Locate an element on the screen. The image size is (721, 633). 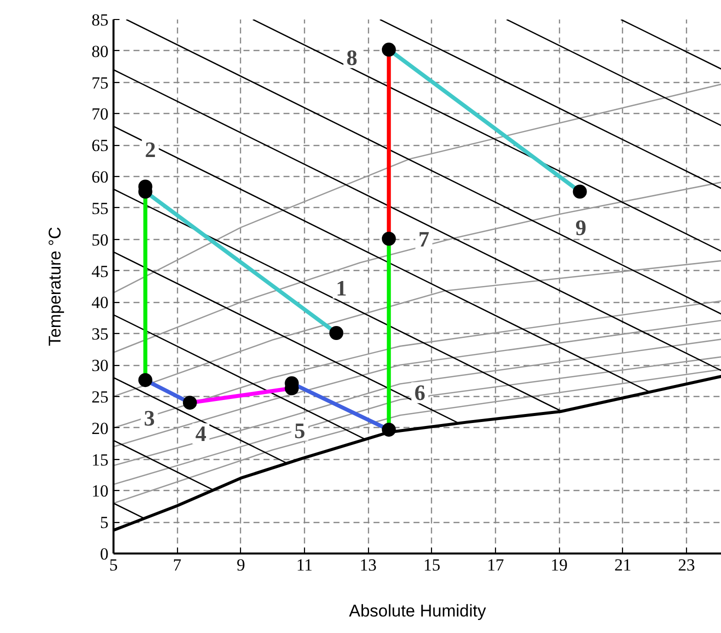
y-tick-label: 35 is located at coordinates (100, 334).